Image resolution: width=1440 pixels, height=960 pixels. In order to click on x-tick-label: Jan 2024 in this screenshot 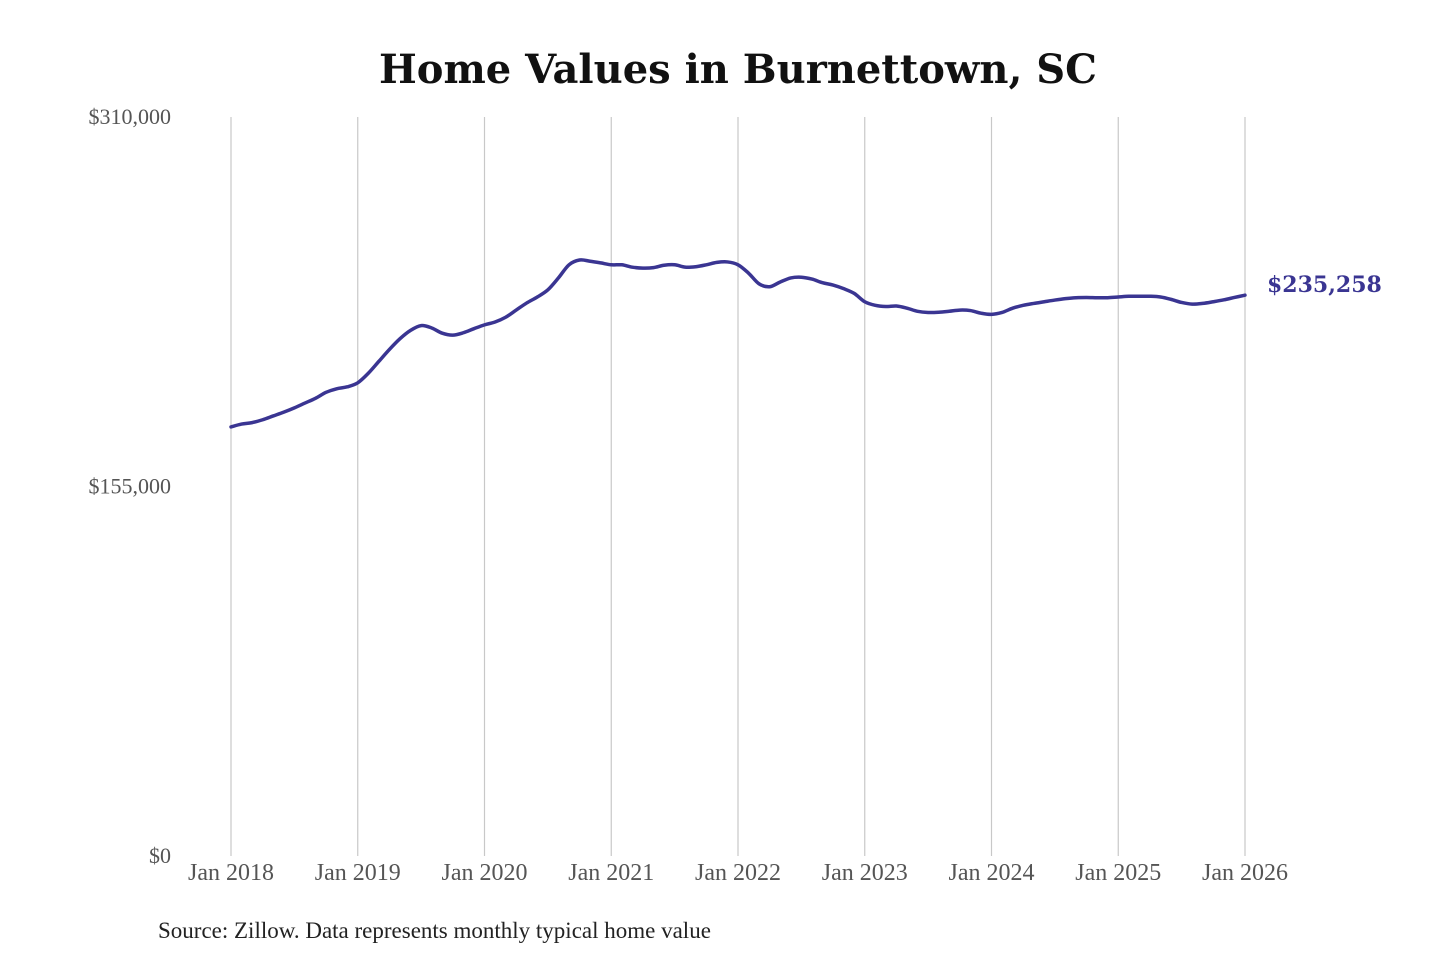, I will do `click(992, 873)`.